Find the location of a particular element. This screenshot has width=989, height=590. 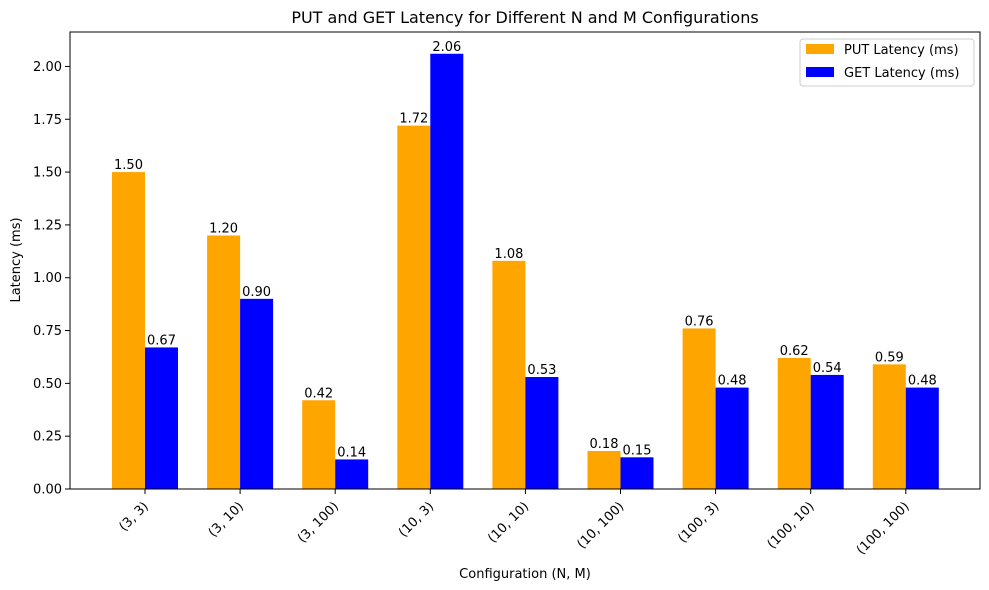

legend: PUT Latency (ms) GET Latency (ms) is located at coordinates (887, 62).